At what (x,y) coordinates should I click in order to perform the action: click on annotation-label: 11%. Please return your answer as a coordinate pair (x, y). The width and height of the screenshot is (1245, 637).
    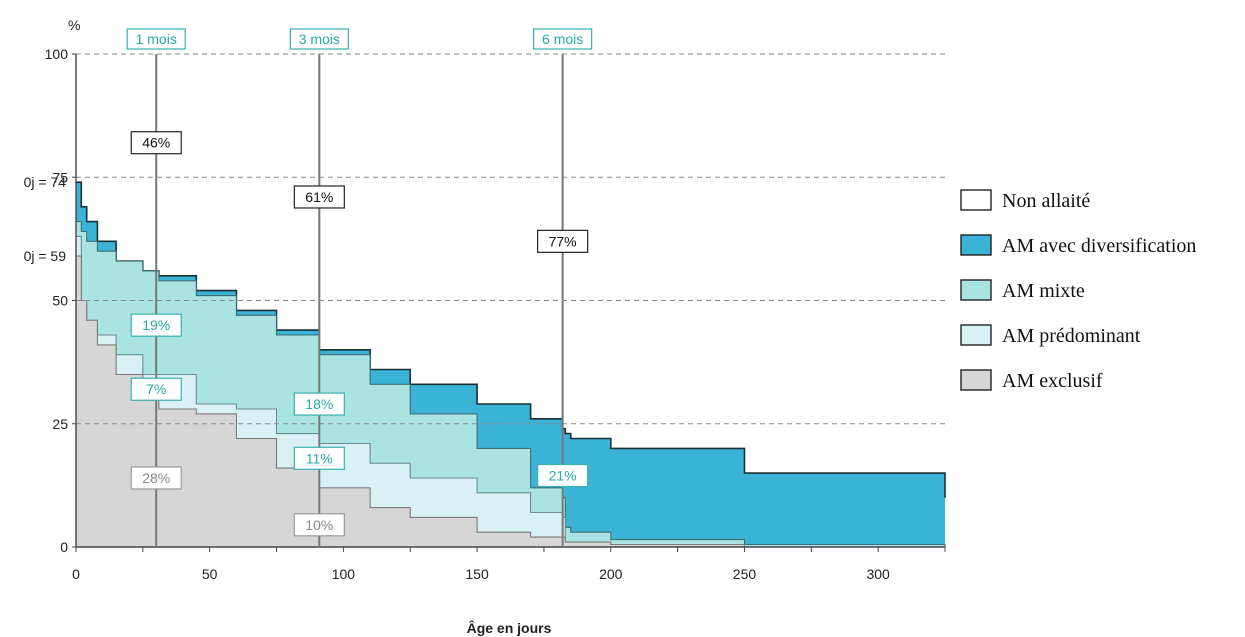
    Looking at the image, I should click on (319, 458).